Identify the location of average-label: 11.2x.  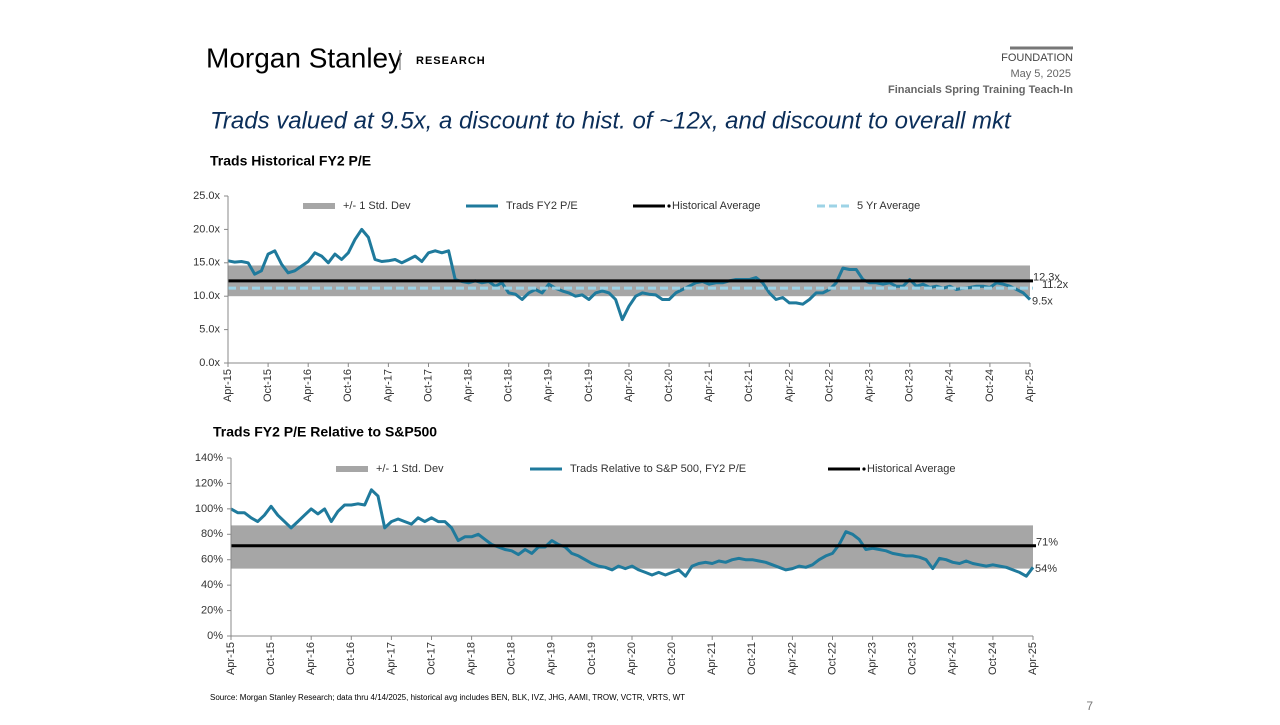
(1055, 285).